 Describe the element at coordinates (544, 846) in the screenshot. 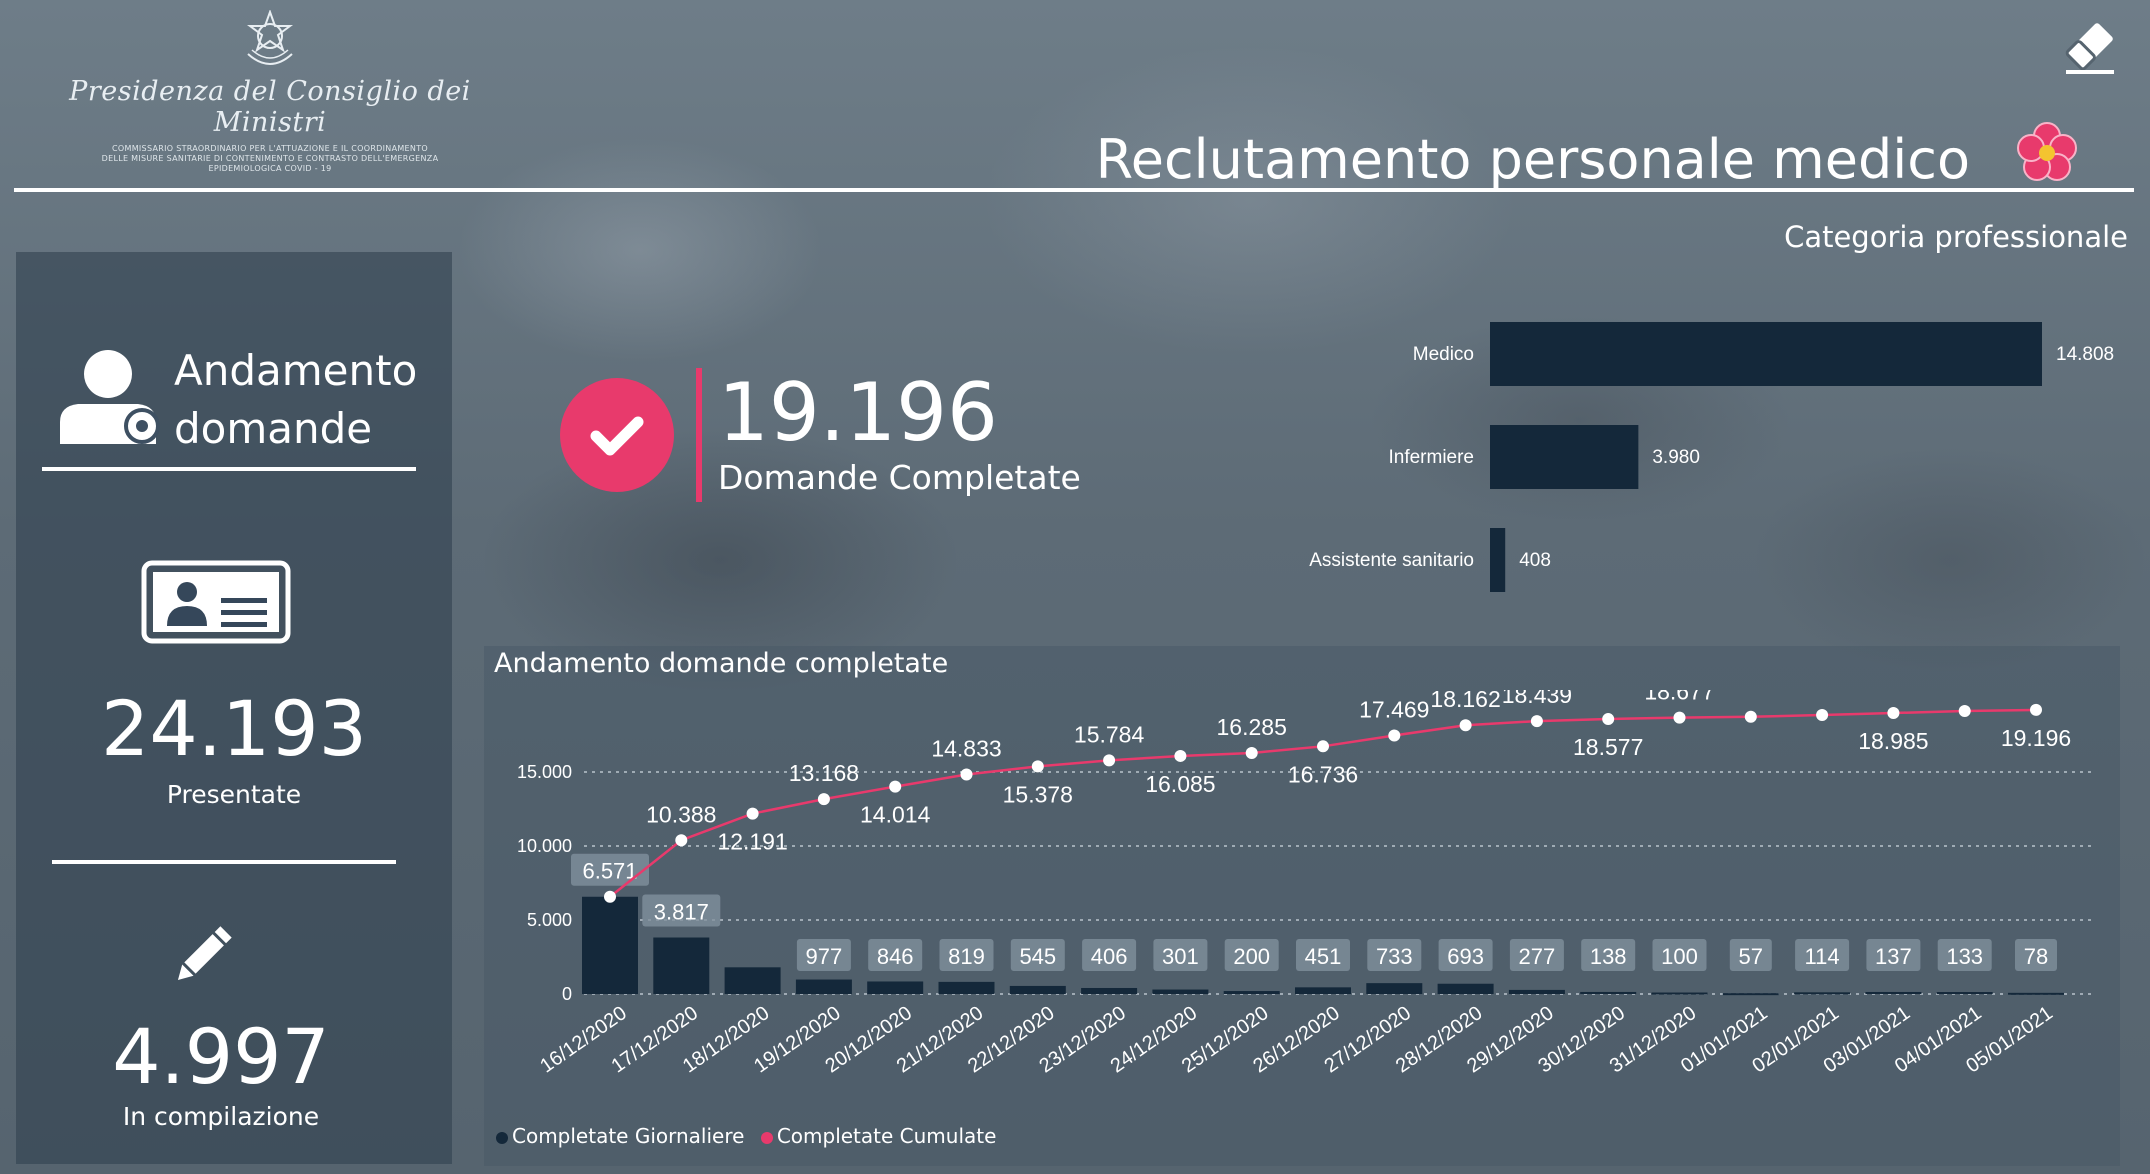

I see `y-tick-label: 10.000` at that location.